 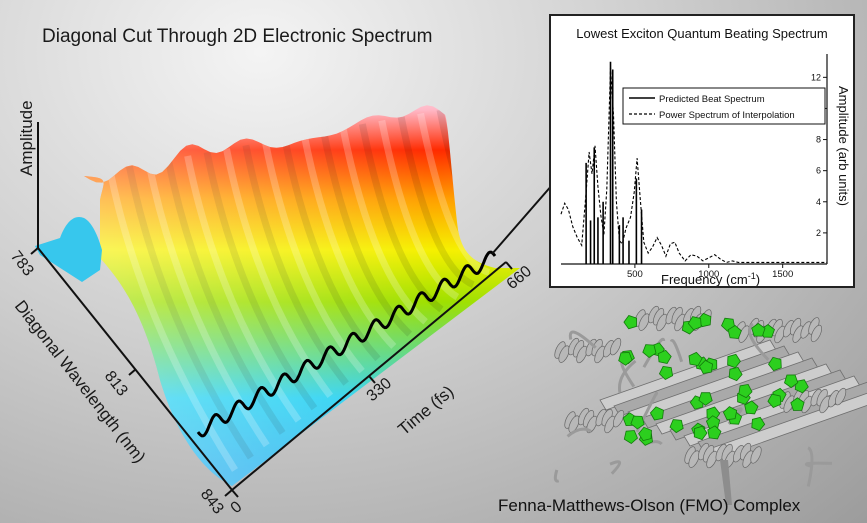 What do you see at coordinates (724, 106) in the screenshot?
I see `legend-box` at bounding box center [724, 106].